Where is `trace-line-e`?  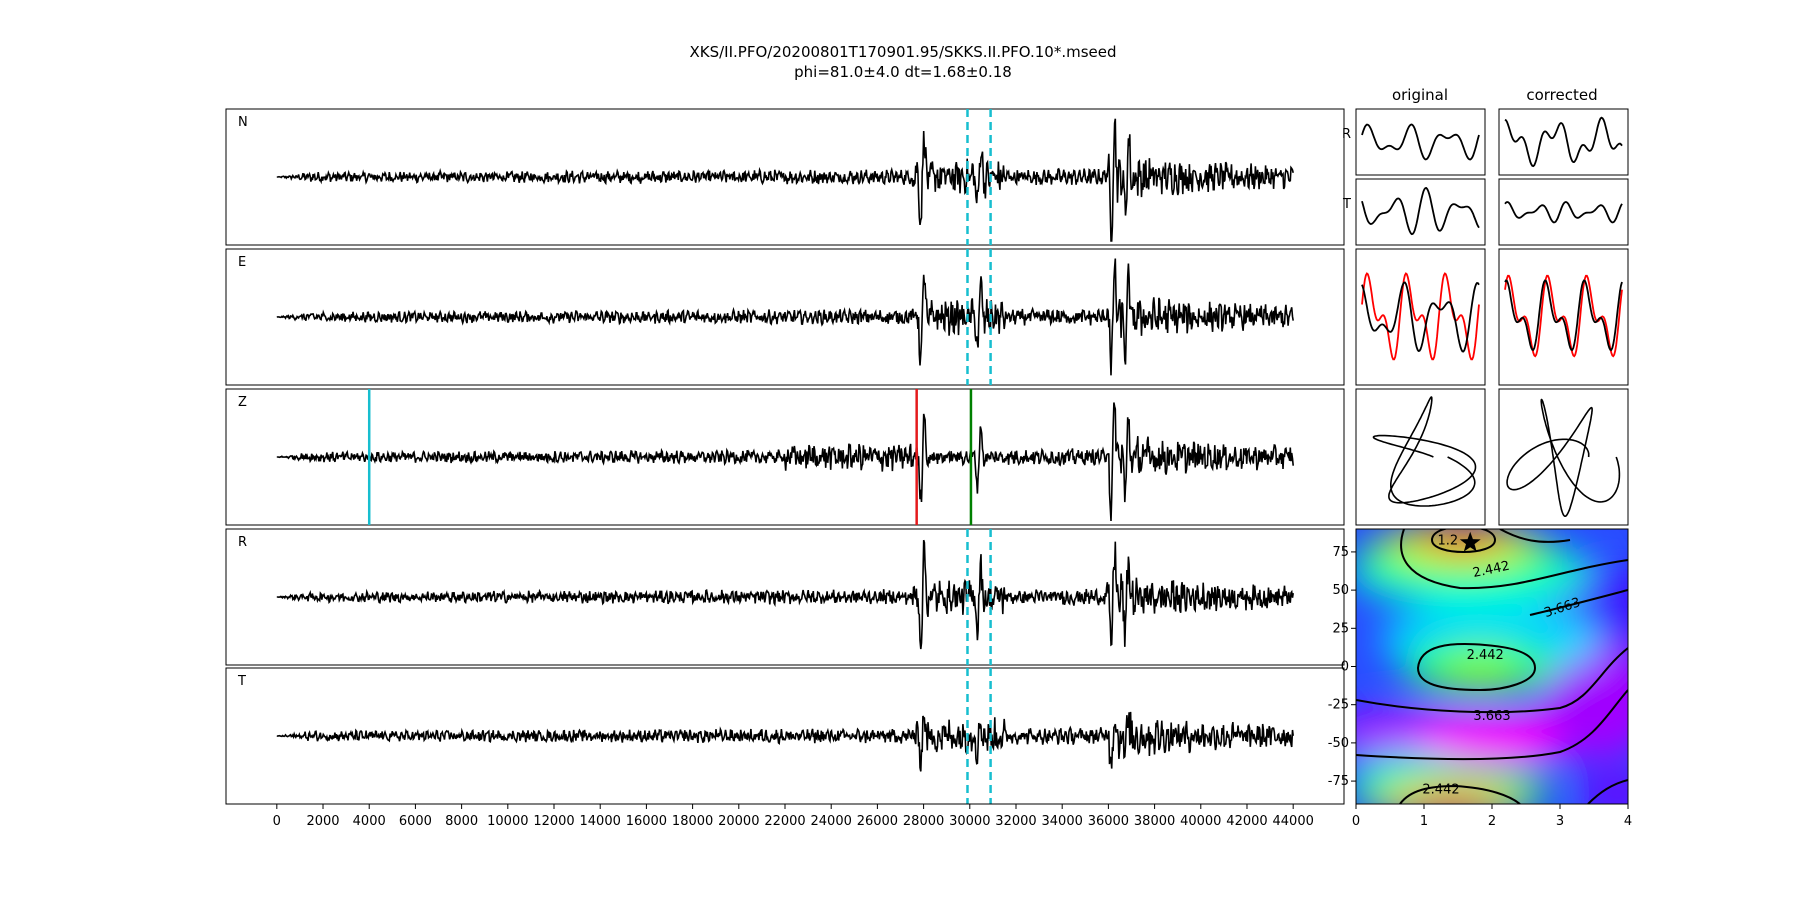 trace-line-e is located at coordinates (785, 317).